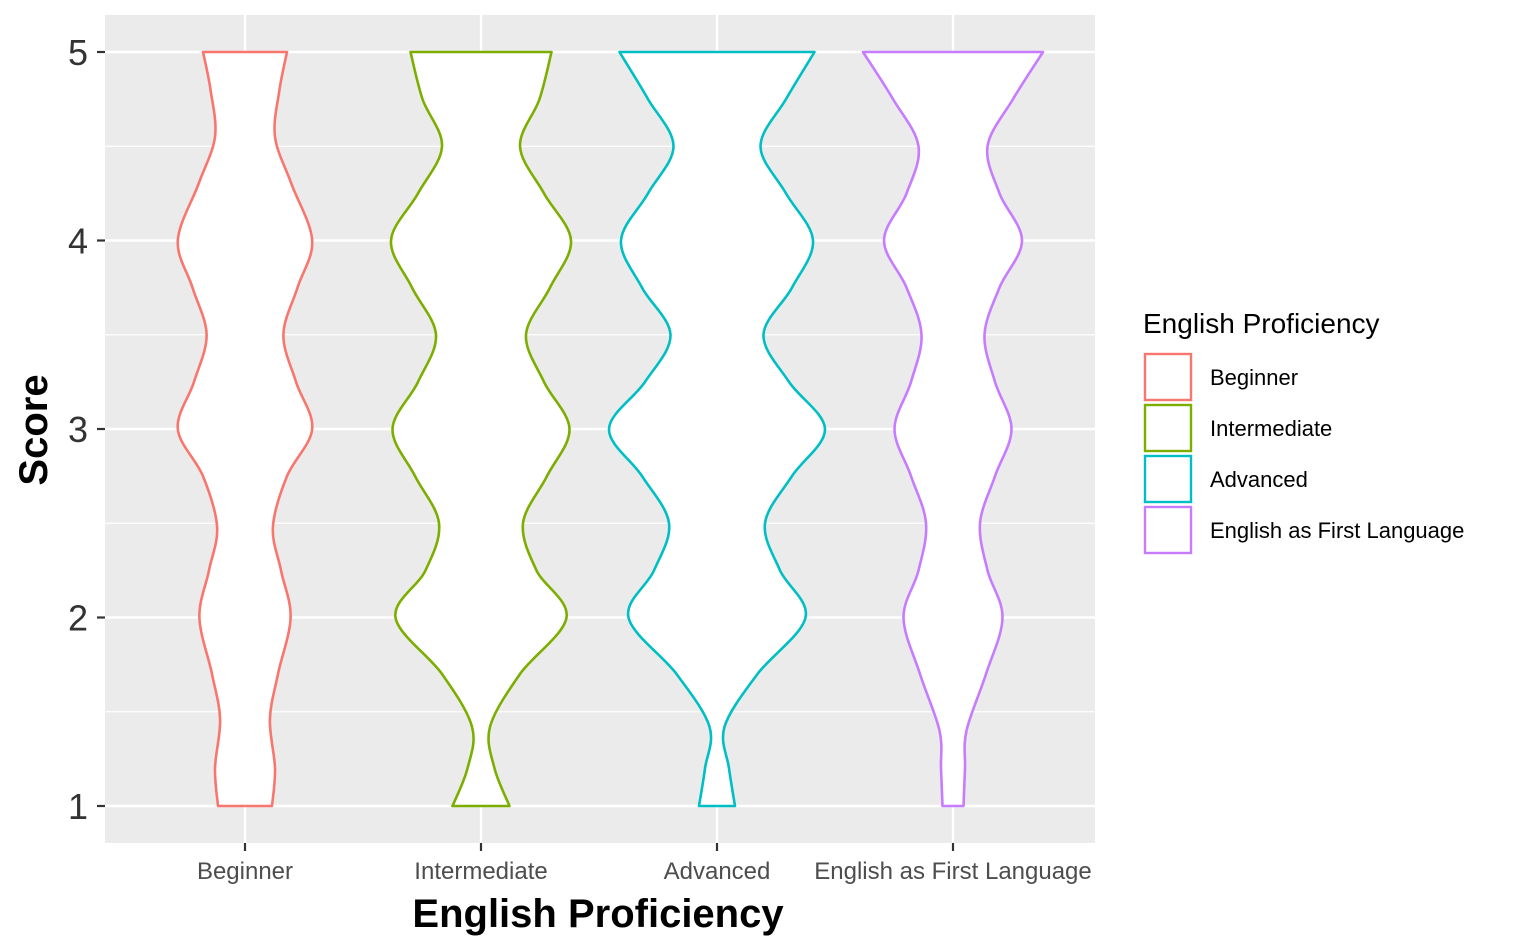  What do you see at coordinates (481, 429) in the screenshot?
I see `violin-intermediate` at bounding box center [481, 429].